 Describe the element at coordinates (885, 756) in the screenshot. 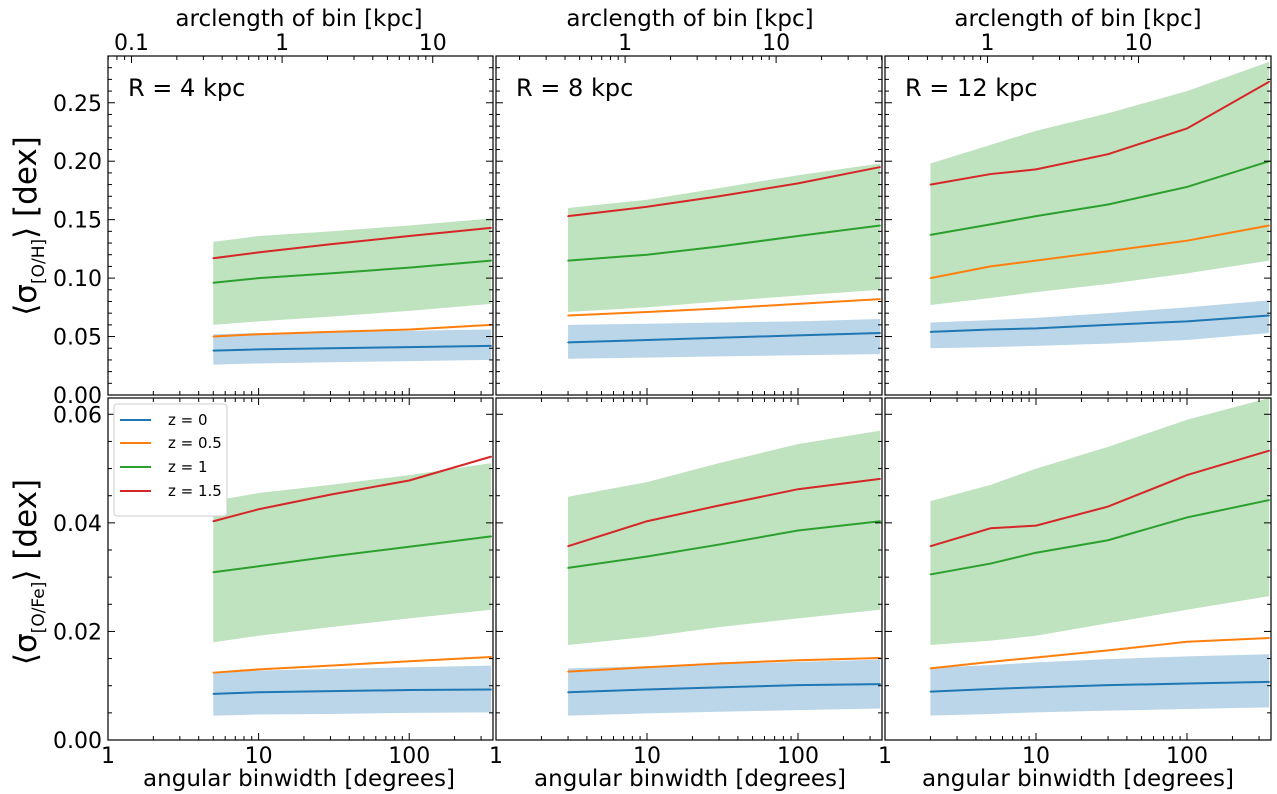

I see `x-tick-label: 1` at that location.